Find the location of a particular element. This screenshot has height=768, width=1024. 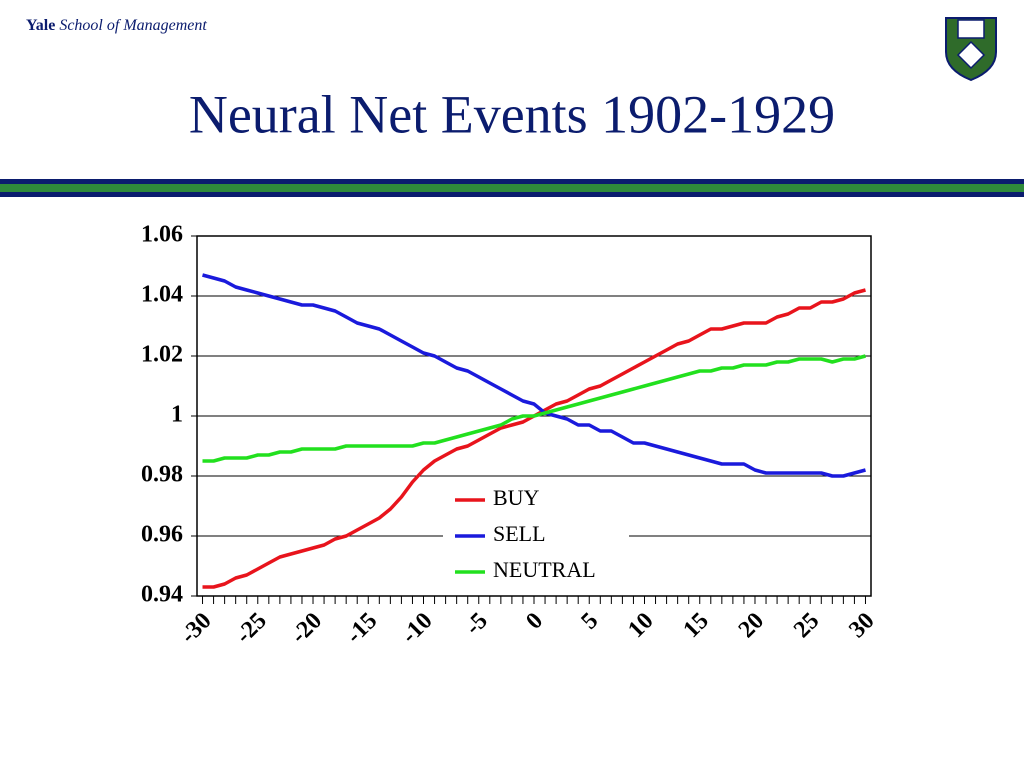

school-name: School of Management is located at coordinates (133, 25).